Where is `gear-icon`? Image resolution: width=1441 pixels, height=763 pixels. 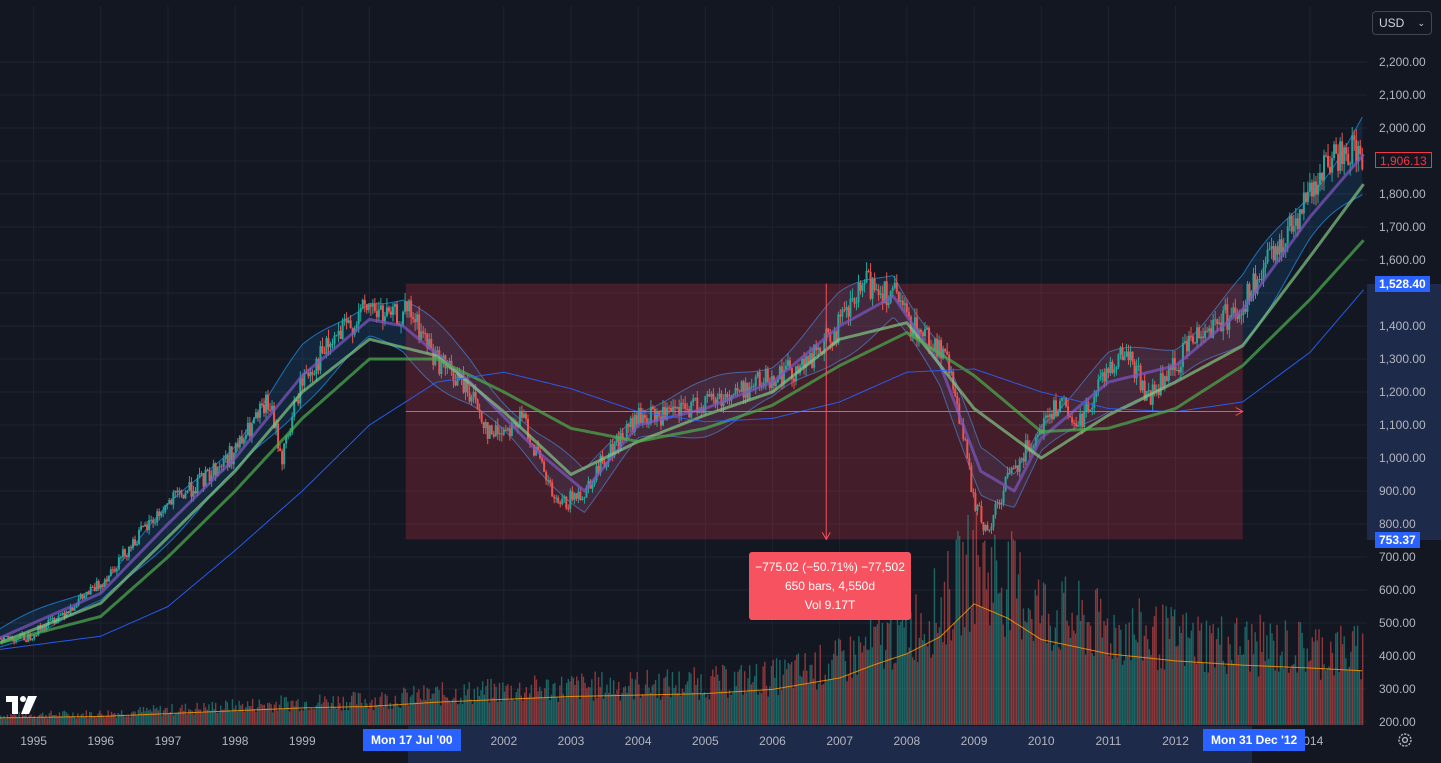
gear-icon is located at coordinates (1405, 740).